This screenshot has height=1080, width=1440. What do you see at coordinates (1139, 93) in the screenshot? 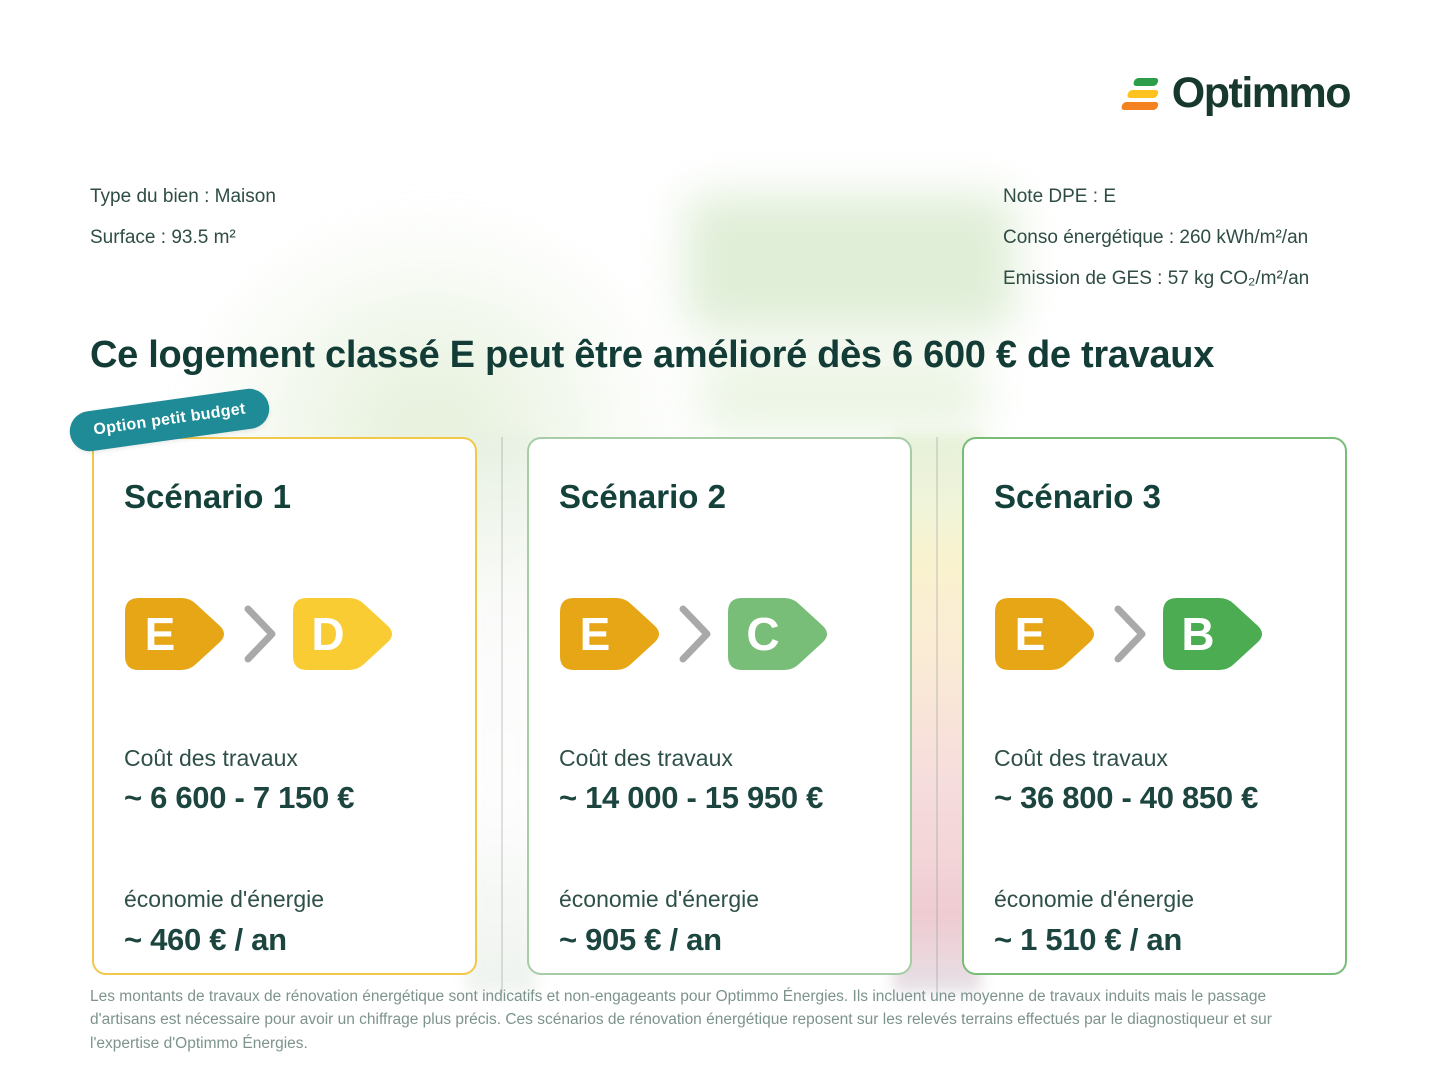
I see `logo-bars-icon` at bounding box center [1139, 93].